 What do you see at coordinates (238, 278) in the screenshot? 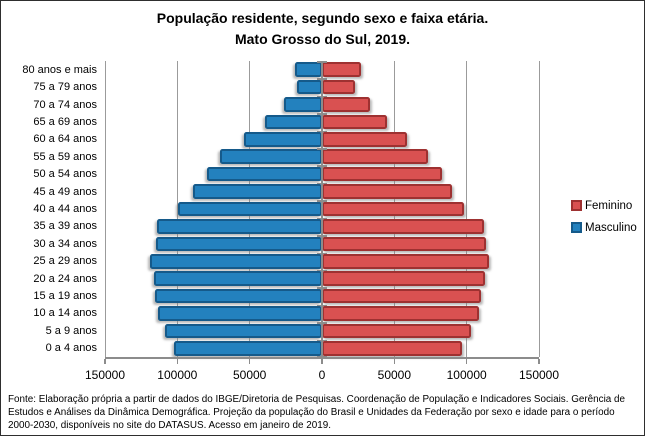
I see `bar-masculino-20-a-24-anos` at bounding box center [238, 278].